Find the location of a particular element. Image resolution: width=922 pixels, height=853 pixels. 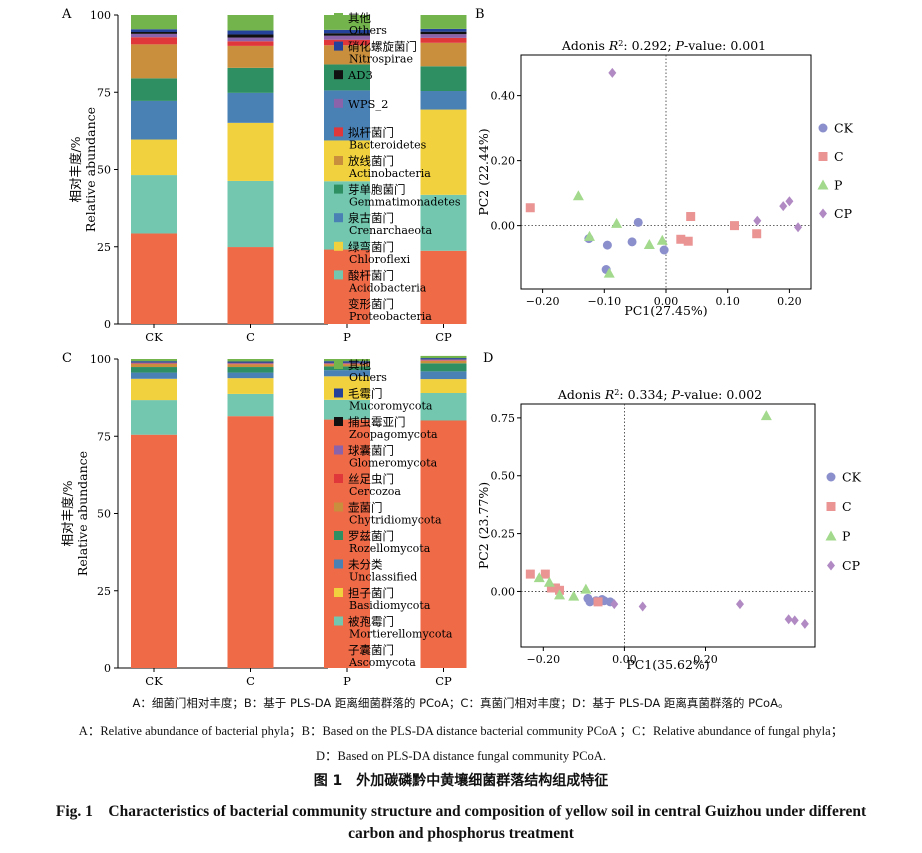

y-axis-label: PC2 (23.77%) is located at coordinates (483, 525).